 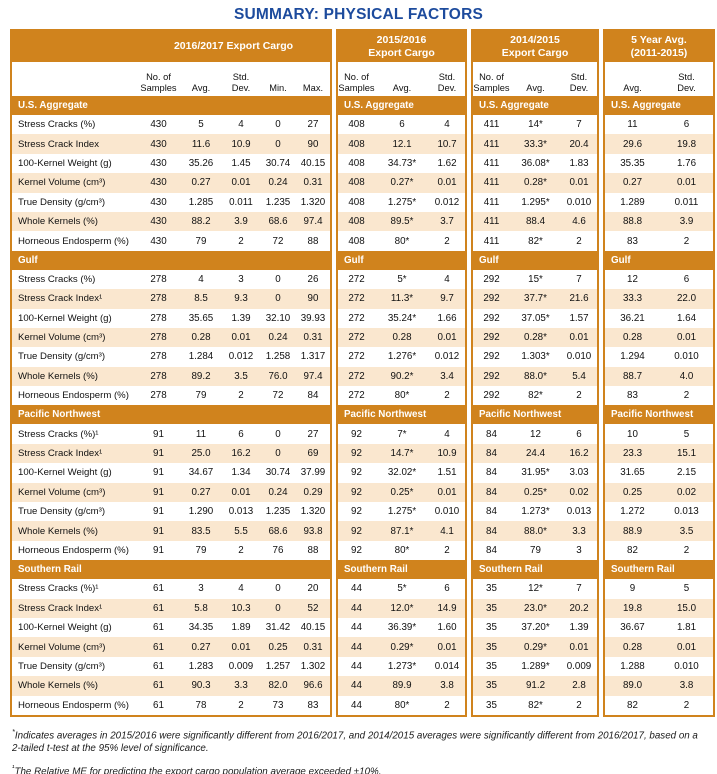 What do you see at coordinates (60, 454) in the screenshot?
I see `row-label: Stress Crack Index¹` at bounding box center [60, 454].